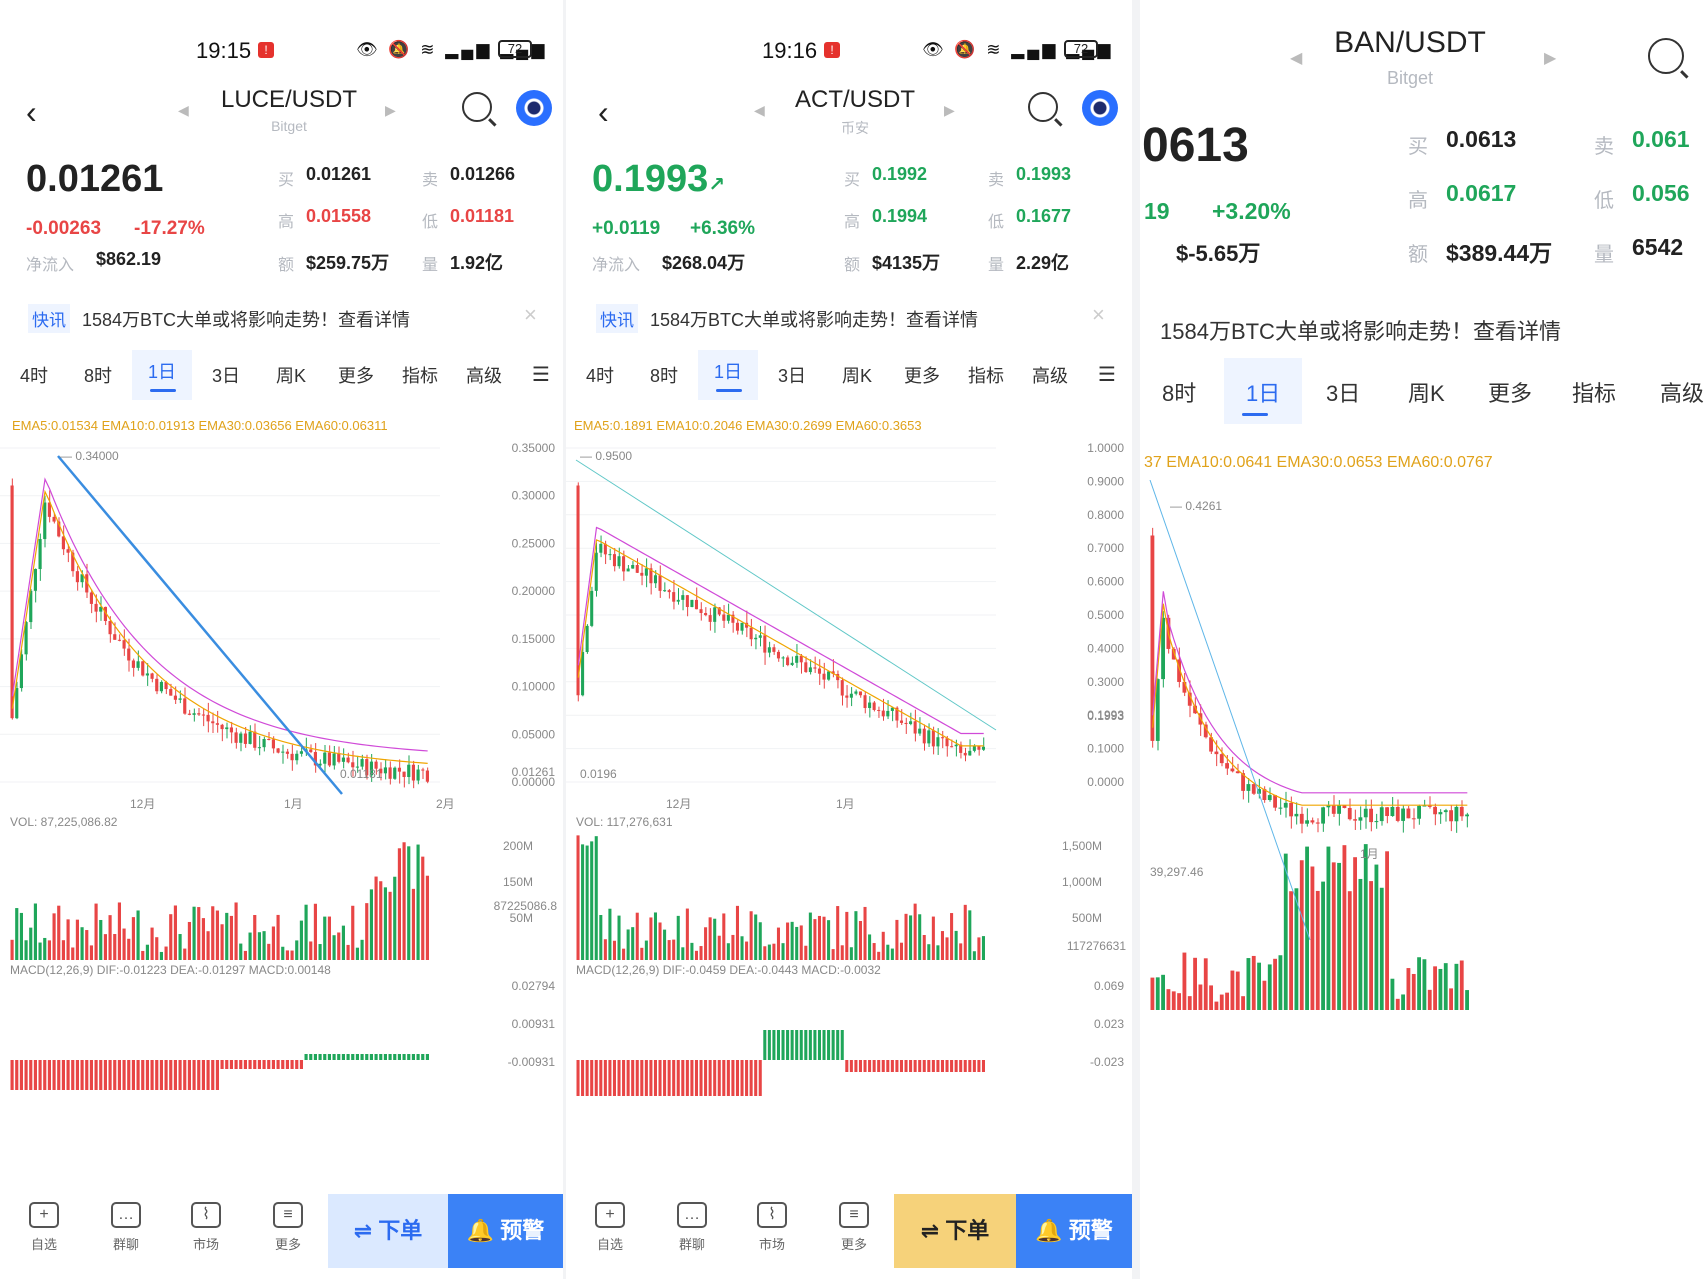 The height and width of the screenshot is (1279, 1706). Describe the element at coordinates (996, 265) in the screenshot. I see `volume-label: 量` at that location.